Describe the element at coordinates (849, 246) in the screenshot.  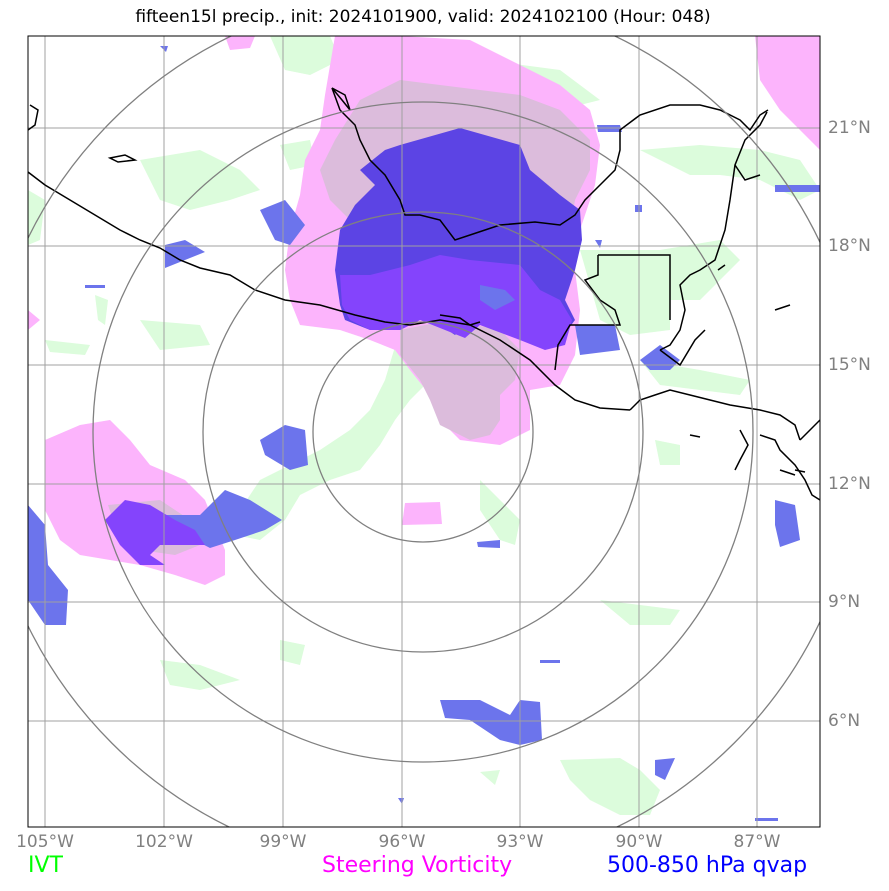
I see `lat-label-18n: 18°N` at that location.